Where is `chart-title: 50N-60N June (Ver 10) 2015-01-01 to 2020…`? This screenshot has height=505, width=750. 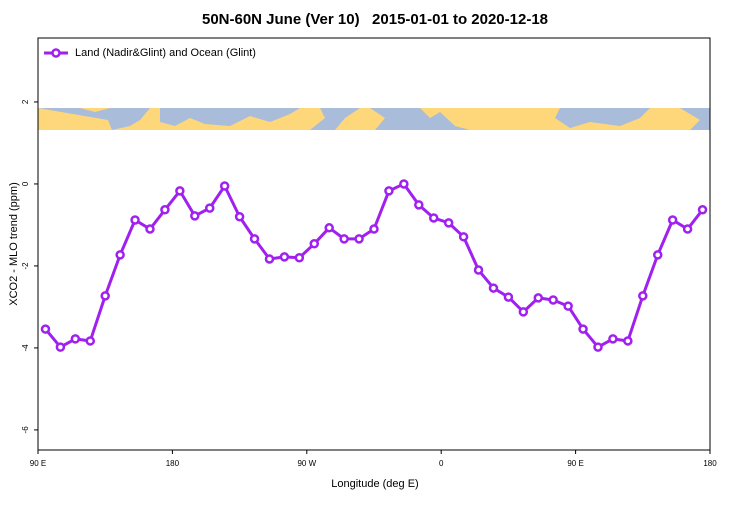 chart-title: 50N-60N June (Ver 10) 2015-01-01 to 2020… is located at coordinates (375, 19).